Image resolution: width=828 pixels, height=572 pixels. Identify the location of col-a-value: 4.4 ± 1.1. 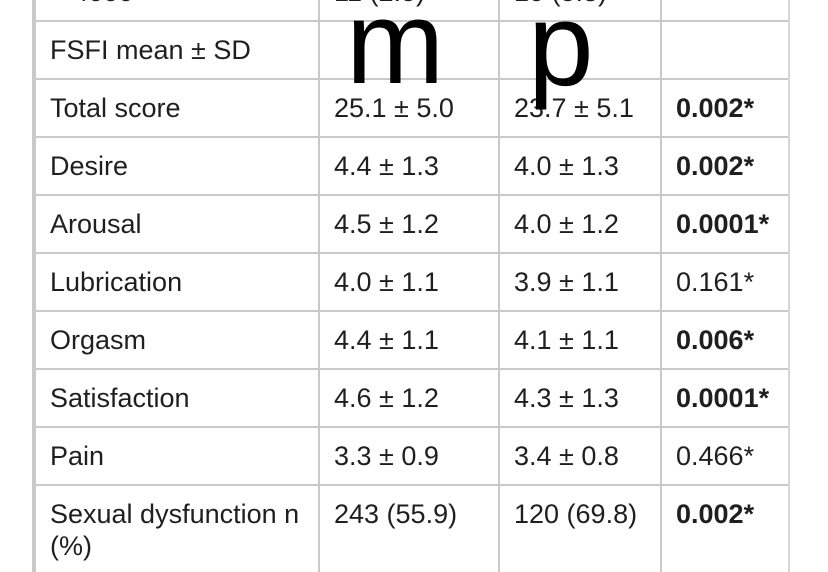
(409, 340).